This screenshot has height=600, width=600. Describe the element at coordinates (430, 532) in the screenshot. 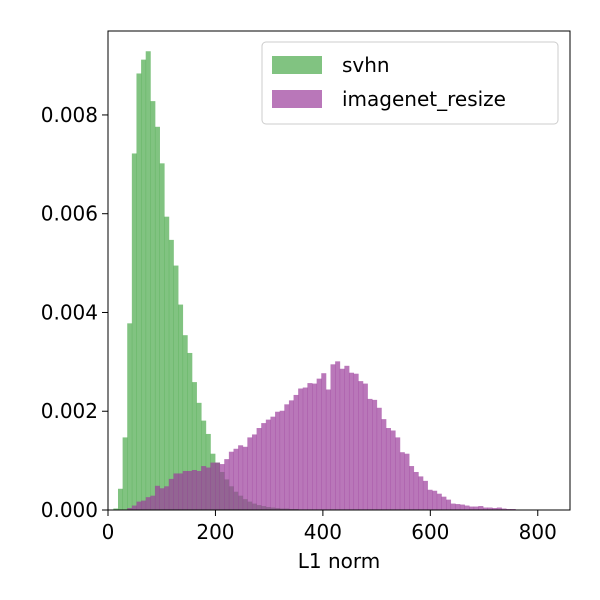

I see `x-tick-label: 600` at that location.